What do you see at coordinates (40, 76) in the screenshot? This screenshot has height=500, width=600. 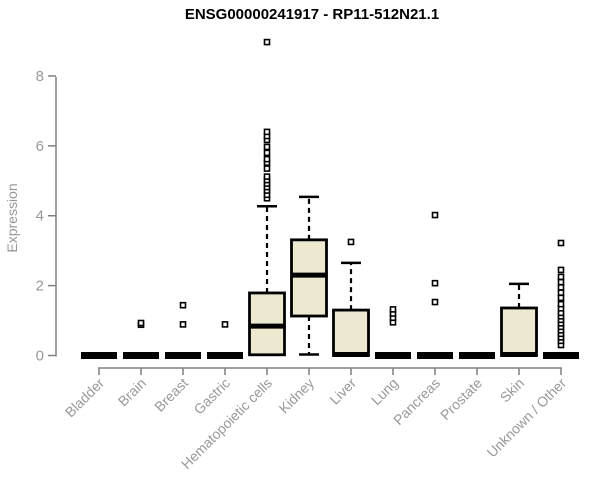 I see `y-tick-label: 8` at bounding box center [40, 76].